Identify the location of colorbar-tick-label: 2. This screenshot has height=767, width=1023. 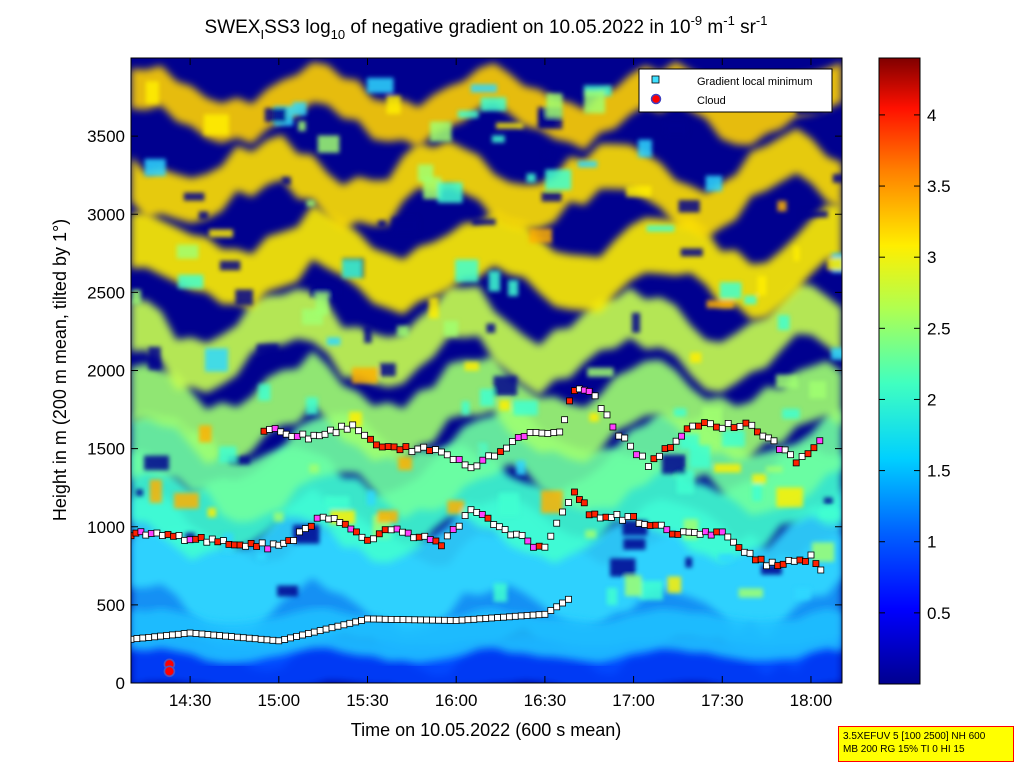
(931, 399).